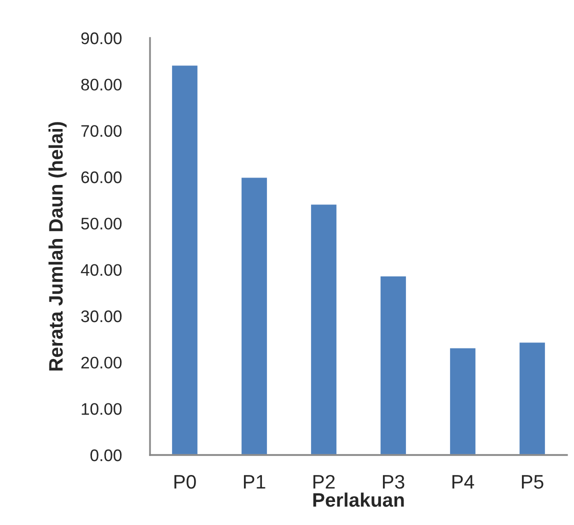 The width and height of the screenshot is (574, 525). What do you see at coordinates (185, 481) in the screenshot?
I see `x-tick-label: P0` at bounding box center [185, 481].